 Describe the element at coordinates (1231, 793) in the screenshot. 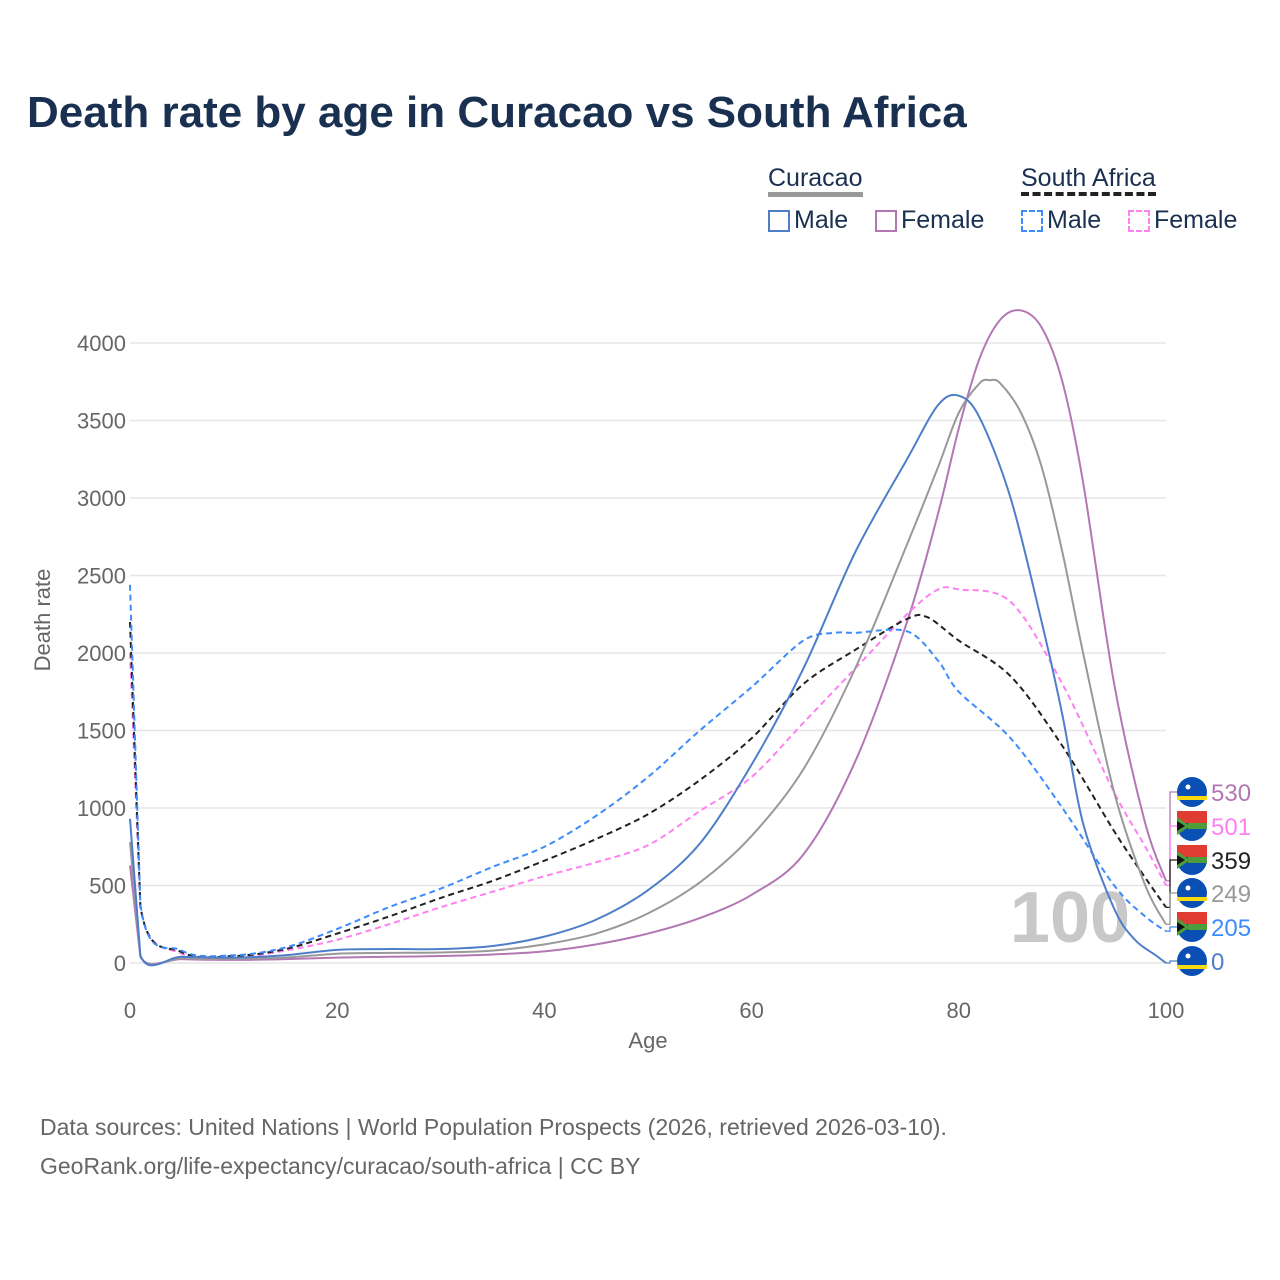

I see `end-value-label: 530` at that location.